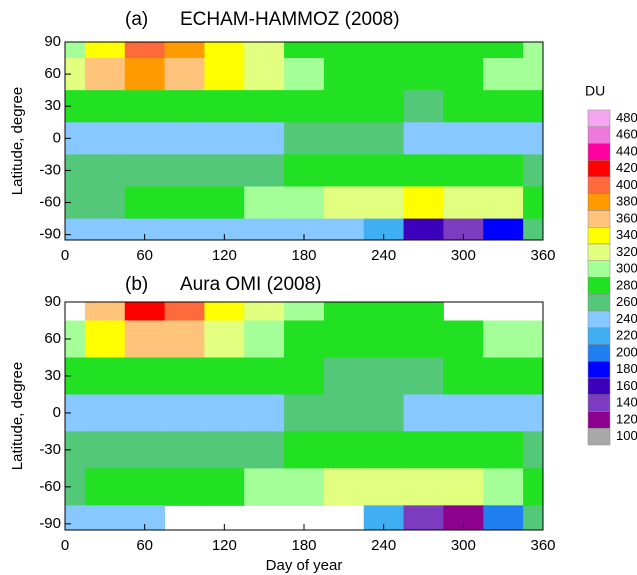 Image resolution: width=637 pixels, height=575 pixels. I want to click on y-tick-label: -30, so click(50, 449).